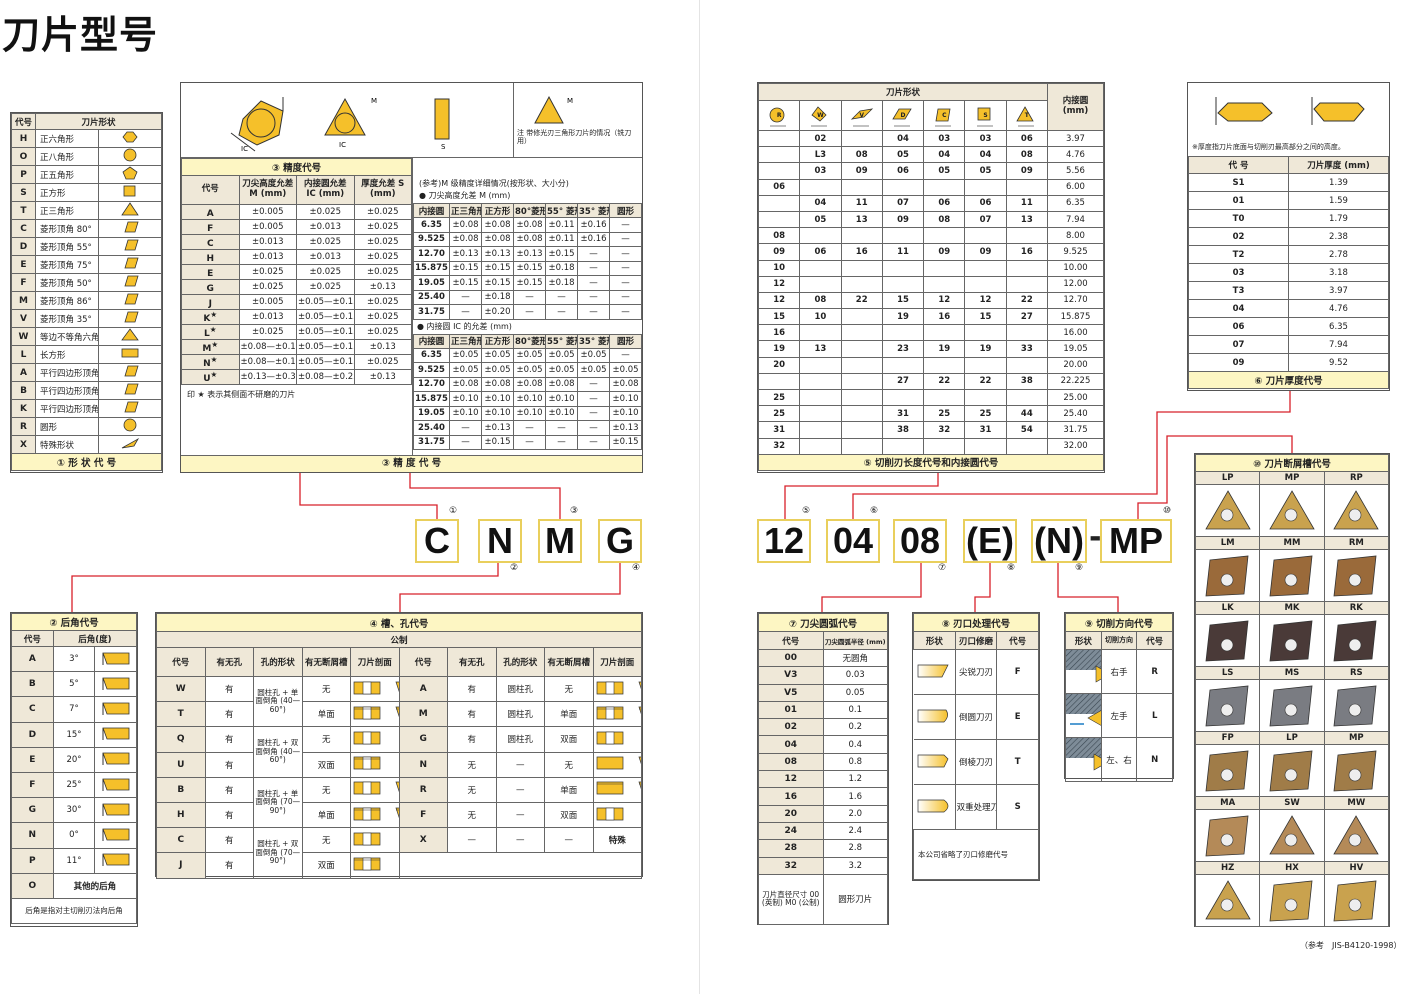 The height and width of the screenshot is (994, 1415). I want to click on table-cell: RM, so click(1356, 543).